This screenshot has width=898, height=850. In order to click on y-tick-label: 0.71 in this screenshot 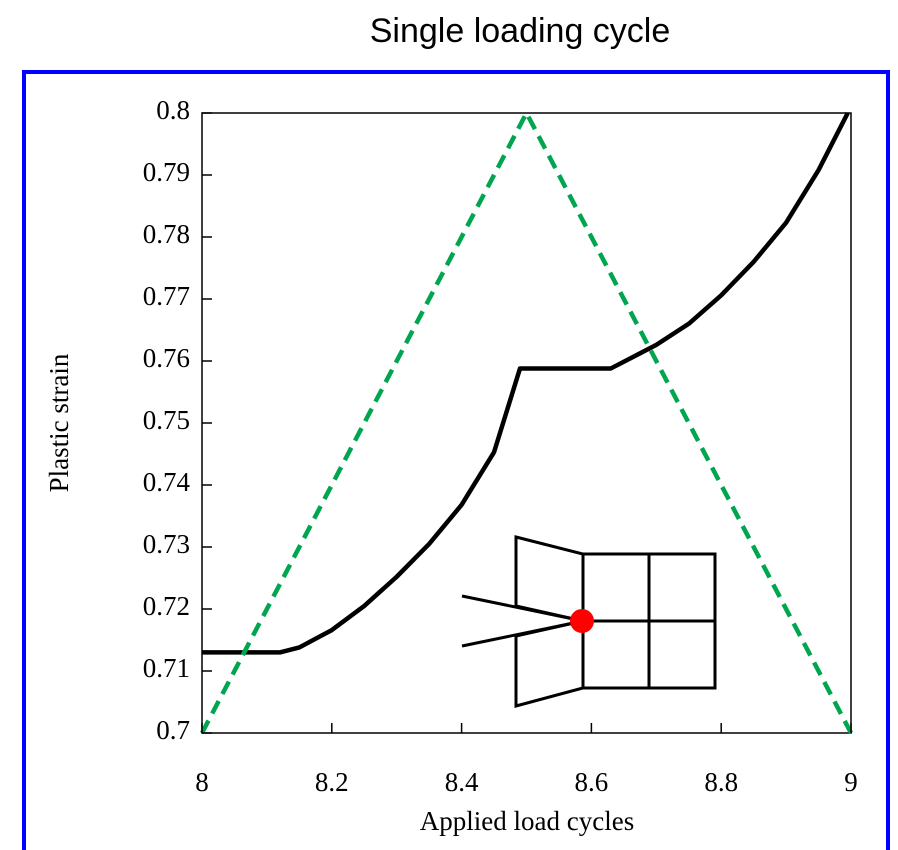, I will do `click(166, 668)`.